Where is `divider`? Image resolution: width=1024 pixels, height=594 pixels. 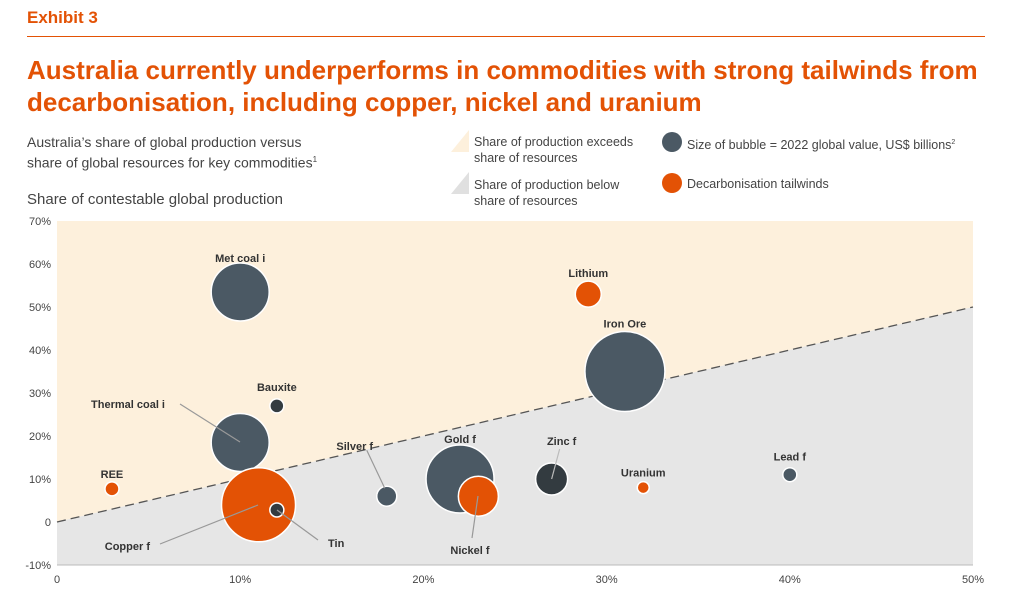 divider is located at coordinates (506, 36).